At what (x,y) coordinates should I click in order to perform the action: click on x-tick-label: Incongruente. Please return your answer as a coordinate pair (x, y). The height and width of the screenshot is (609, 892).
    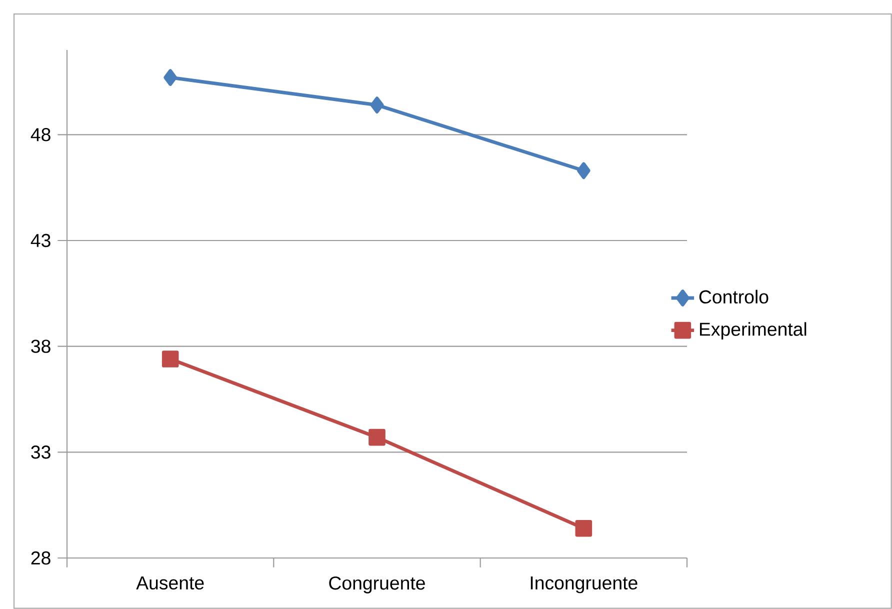
    Looking at the image, I should click on (584, 585).